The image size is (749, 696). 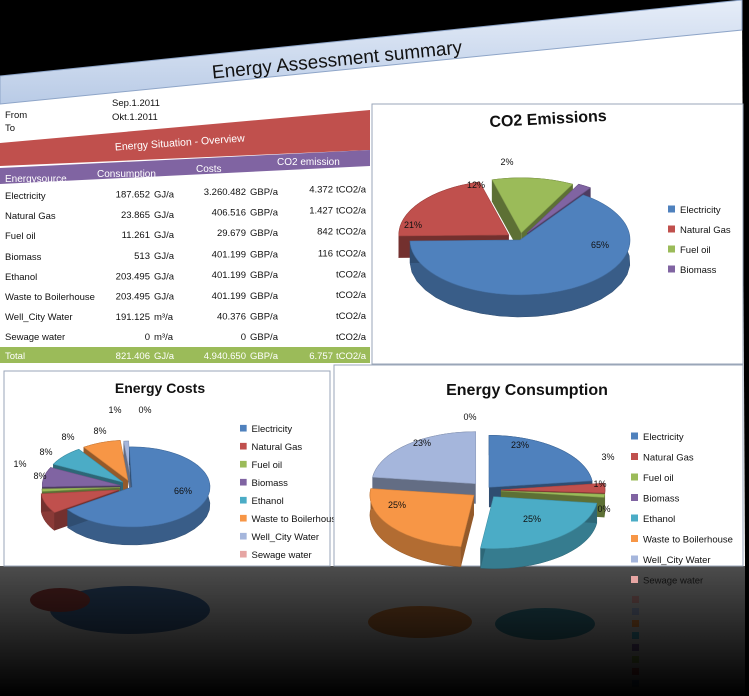 I want to click on costs-label-sewage-water: 0%, so click(x=144, y=410).